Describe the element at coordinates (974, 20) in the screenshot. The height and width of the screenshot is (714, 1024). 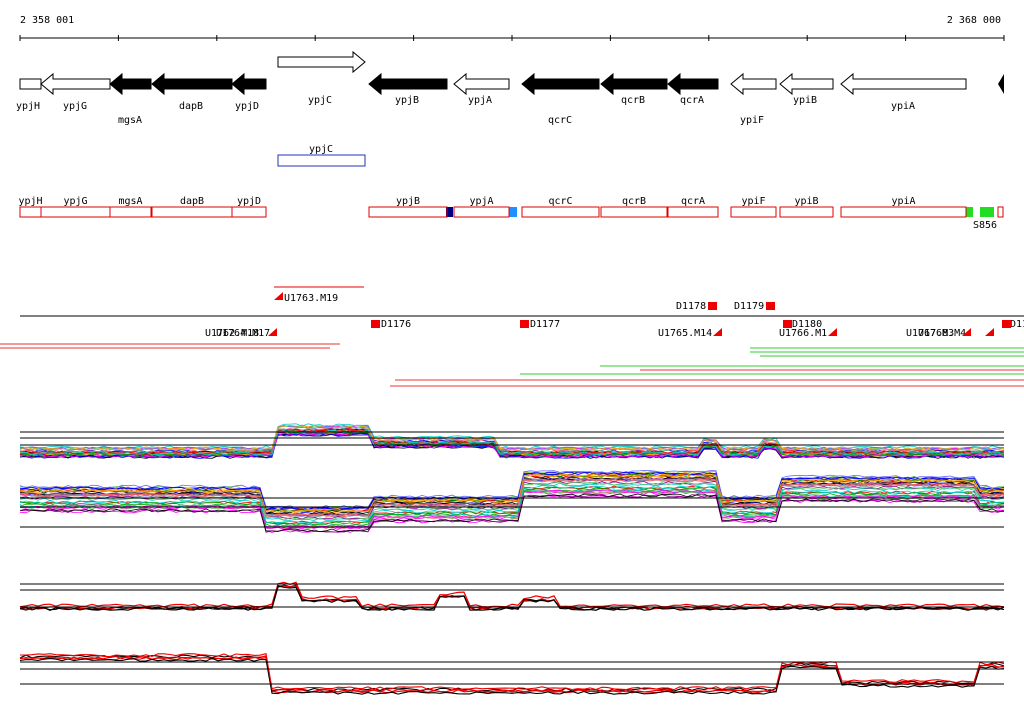
I see `end-coordinate: 2 368 000` at that location.